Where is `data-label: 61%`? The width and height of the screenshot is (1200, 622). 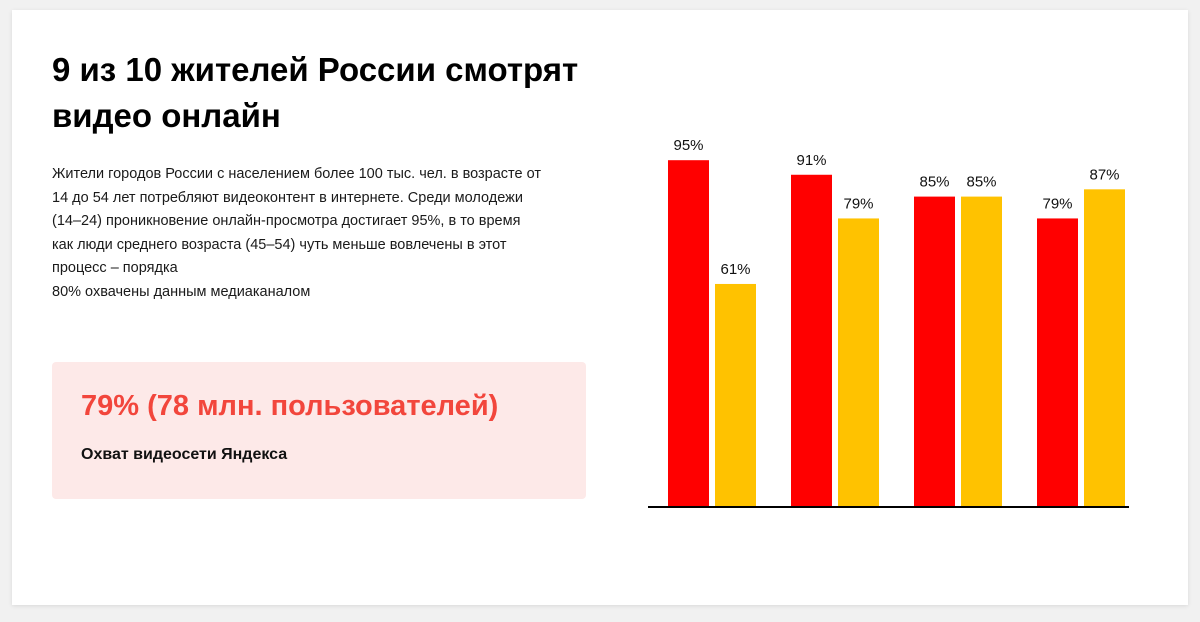 data-label: 61% is located at coordinates (735, 269).